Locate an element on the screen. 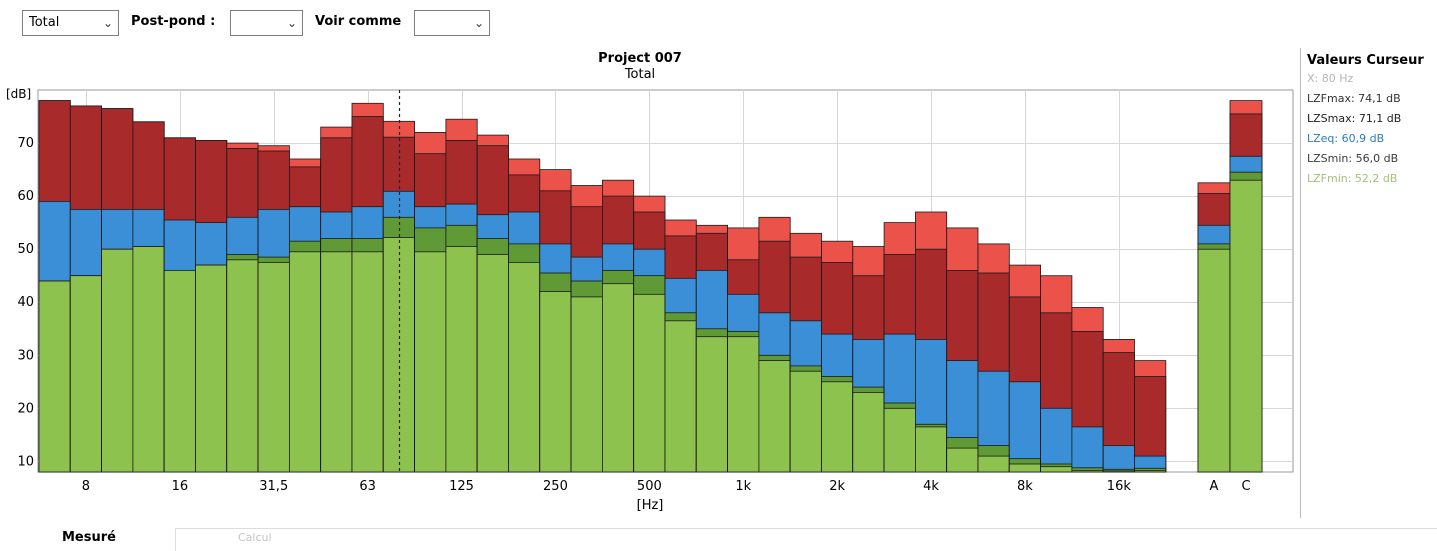 The height and width of the screenshot is (551, 1437). tab-calcul: Calcul is located at coordinates (806, 539).